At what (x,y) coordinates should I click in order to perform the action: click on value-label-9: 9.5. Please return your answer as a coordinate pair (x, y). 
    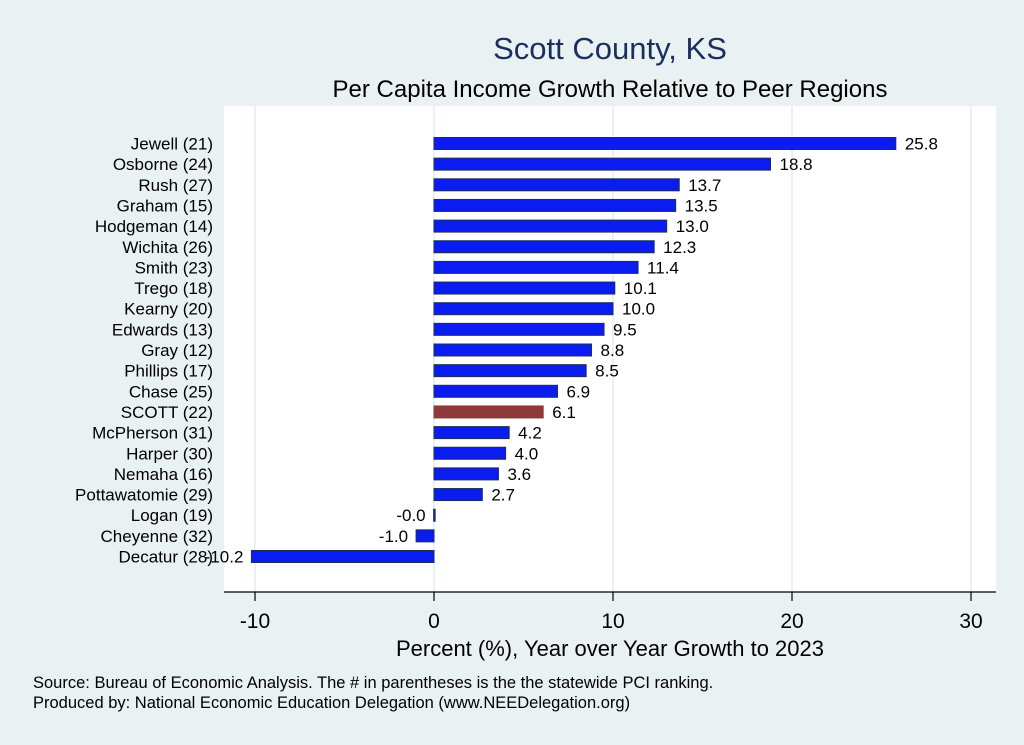
    Looking at the image, I should click on (625, 329).